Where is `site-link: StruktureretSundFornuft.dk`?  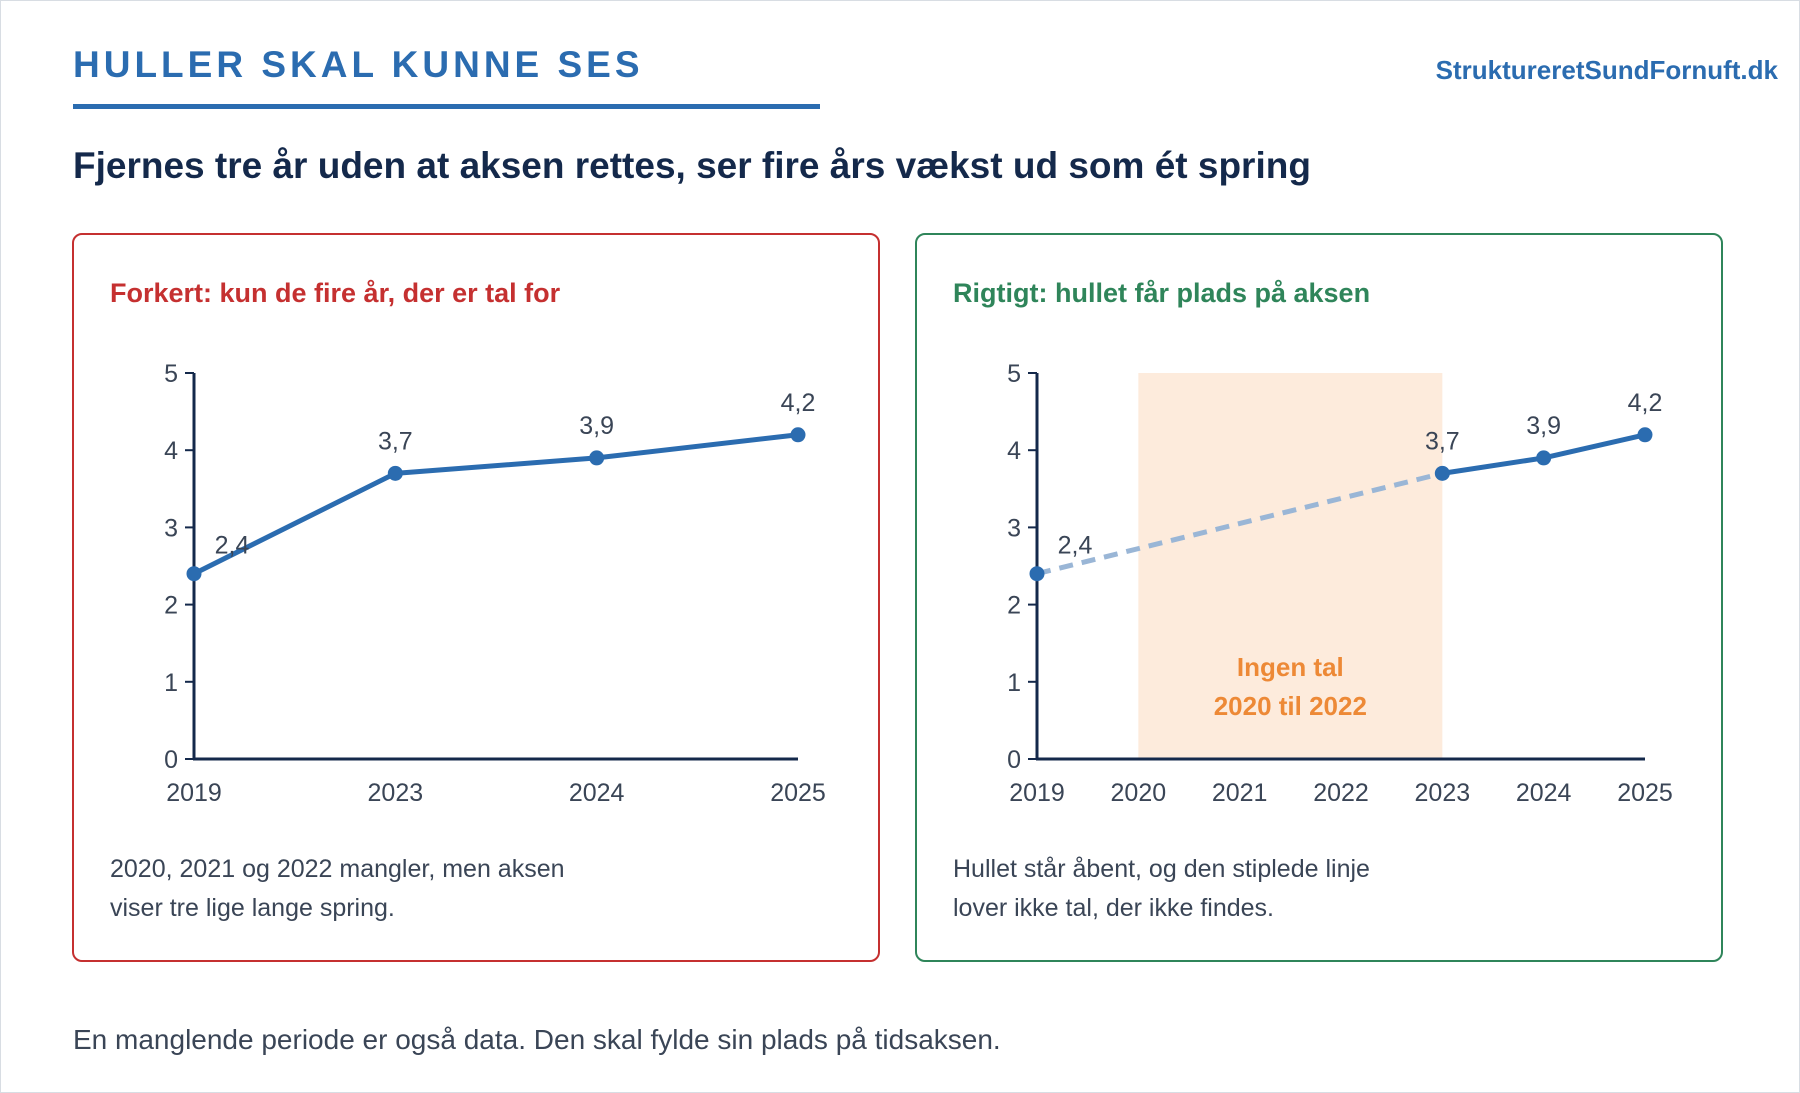
site-link: StruktureretSundFornuft.dk is located at coordinates (1606, 70).